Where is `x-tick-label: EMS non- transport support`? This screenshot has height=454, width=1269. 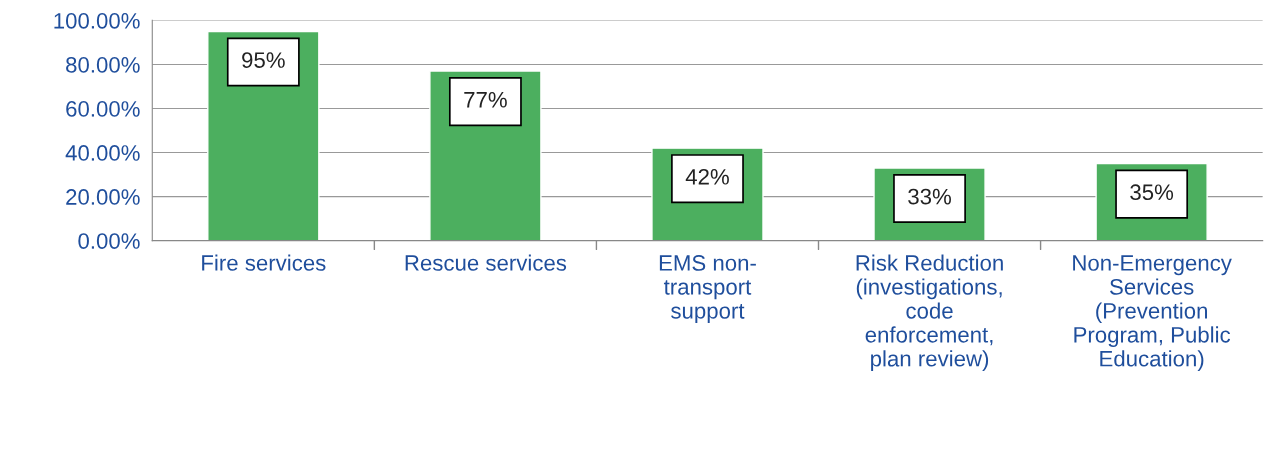
x-tick-label: EMS non- transport support is located at coordinates (707, 289).